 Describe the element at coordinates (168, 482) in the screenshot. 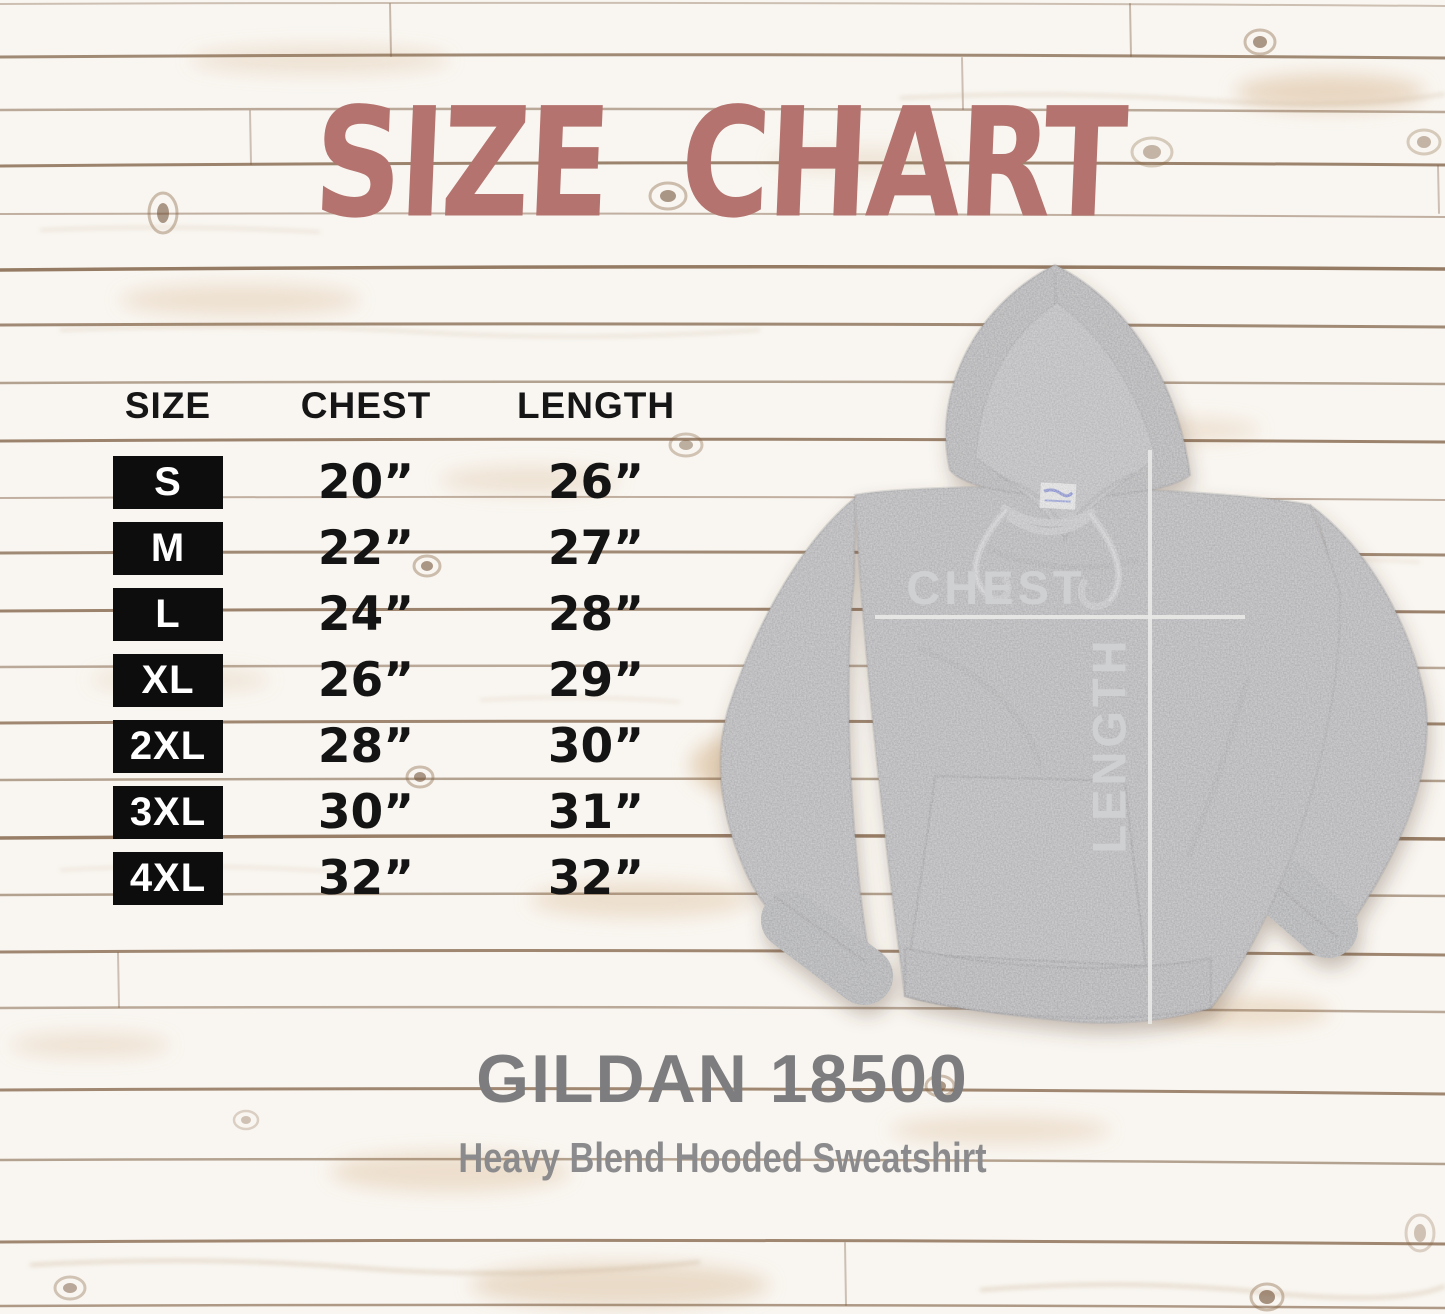

I see `size-badge: S` at that location.